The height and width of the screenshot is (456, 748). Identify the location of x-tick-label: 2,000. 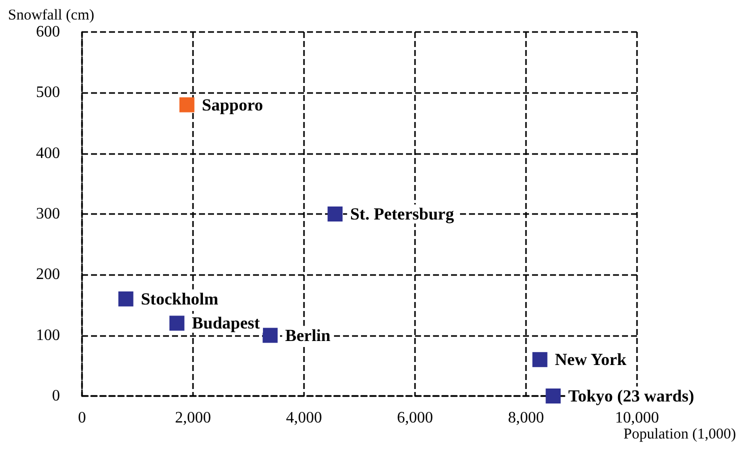
(193, 418).